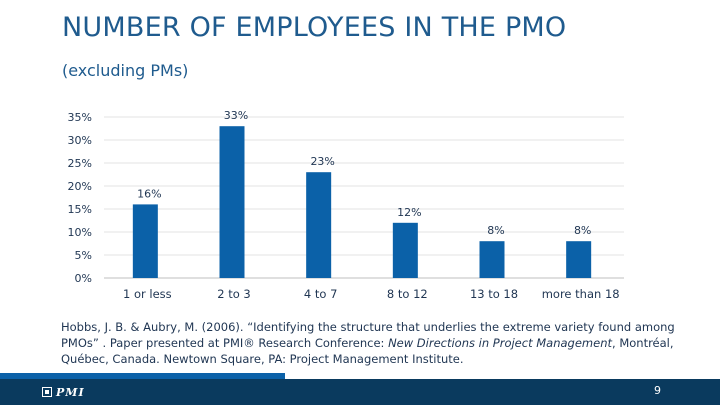  What do you see at coordinates (80, 209) in the screenshot?
I see `y-tick-label: 15%` at bounding box center [80, 209].